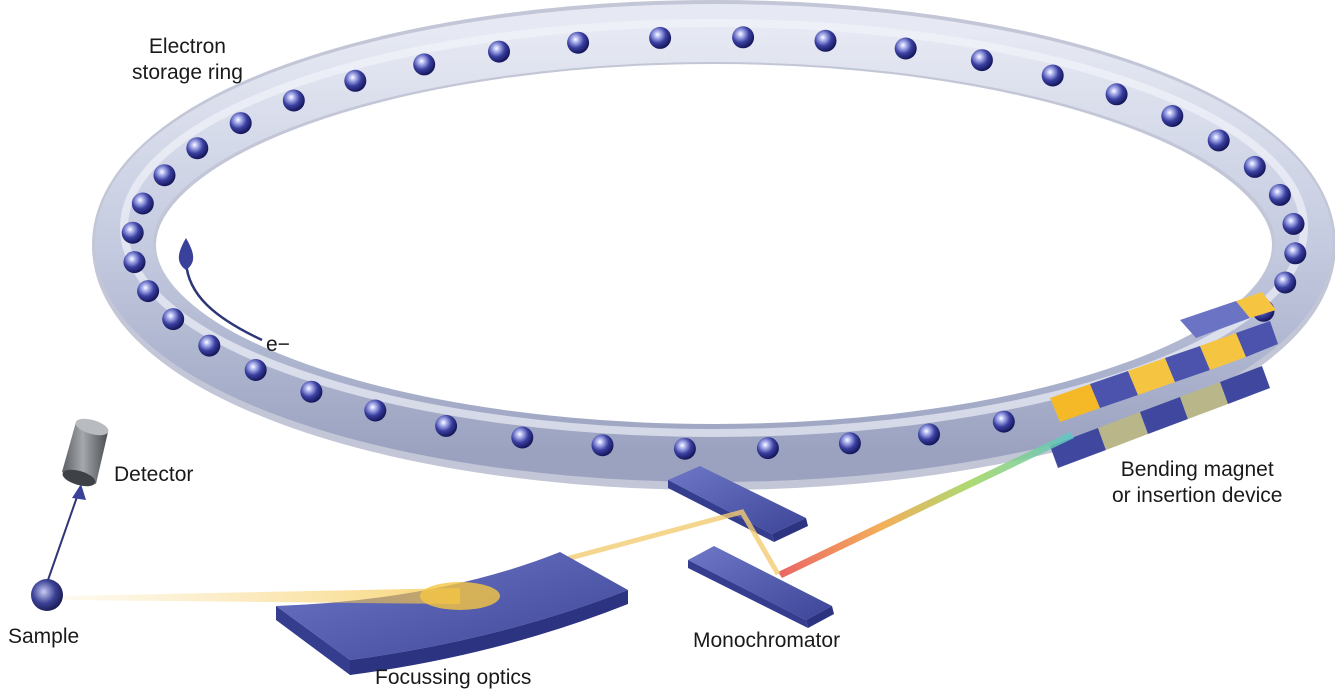 This screenshot has height=698, width=1335. What do you see at coordinates (1164, 380) in the screenshot?
I see `bending-magnet-icon` at bounding box center [1164, 380].